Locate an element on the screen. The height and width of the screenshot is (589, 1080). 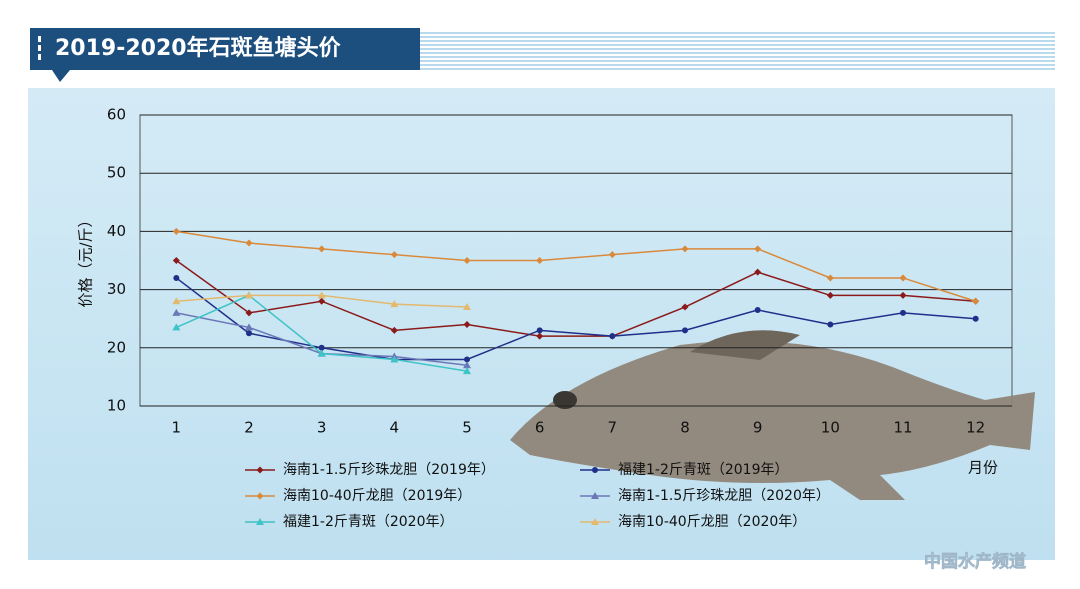
y-tick-label: 10 is located at coordinates (116, 406).